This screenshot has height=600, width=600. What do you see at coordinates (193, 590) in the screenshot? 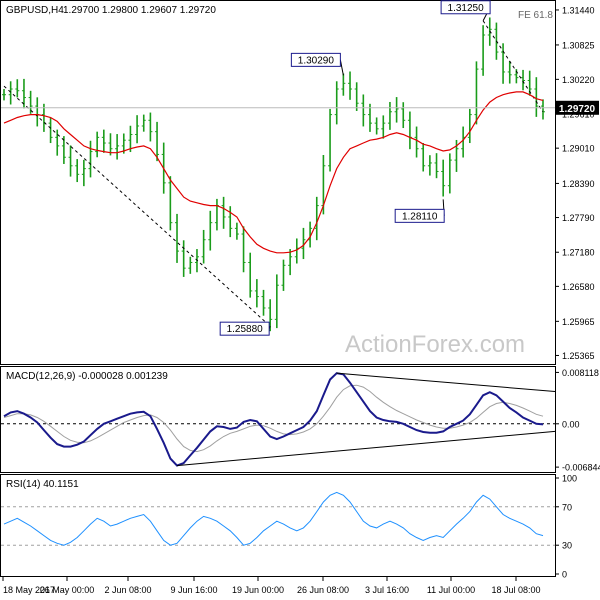
I see `time-tick-label: 9 Jun 16:00` at bounding box center [193, 590].